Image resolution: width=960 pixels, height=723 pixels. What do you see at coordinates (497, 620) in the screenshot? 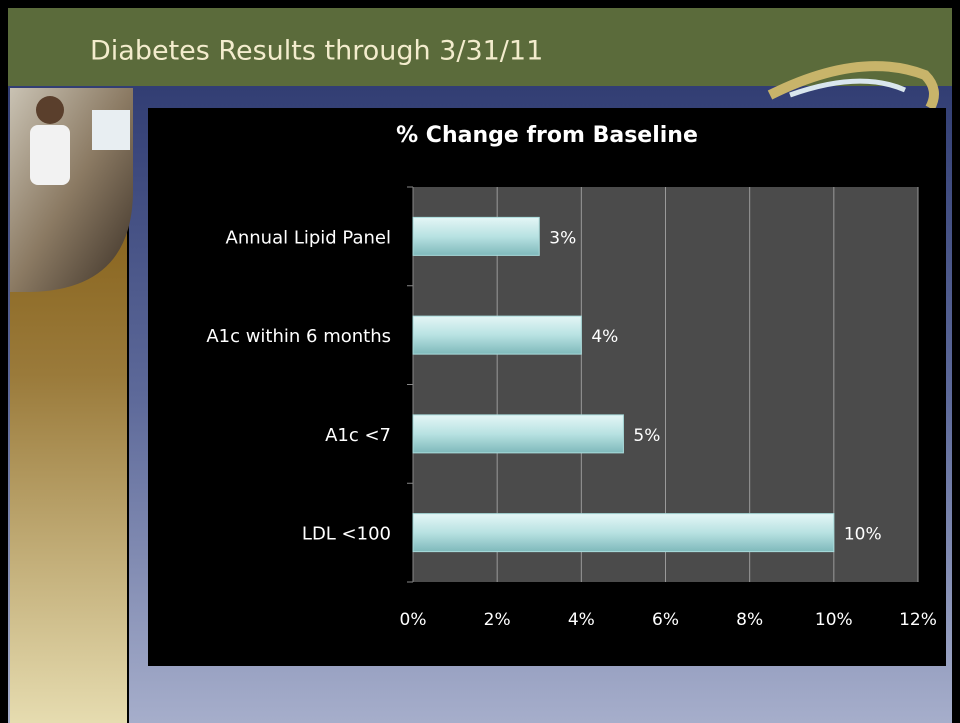
I see `x-tick-label: 2%` at bounding box center [497, 620].